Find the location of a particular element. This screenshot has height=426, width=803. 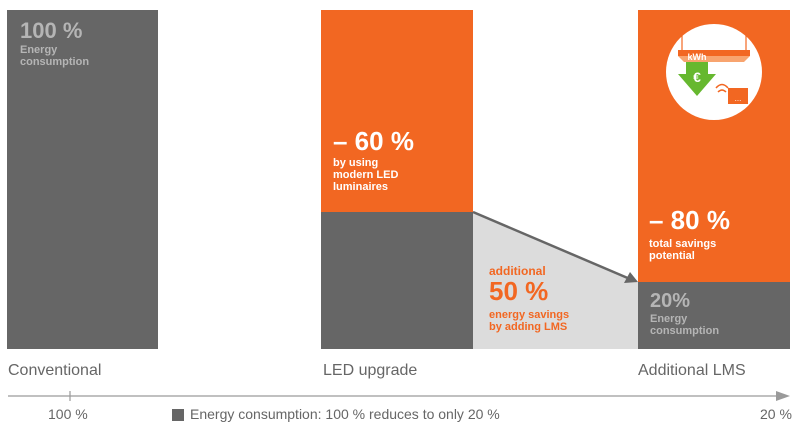

icon-kwh-text: kWh is located at coordinates (697, 57).